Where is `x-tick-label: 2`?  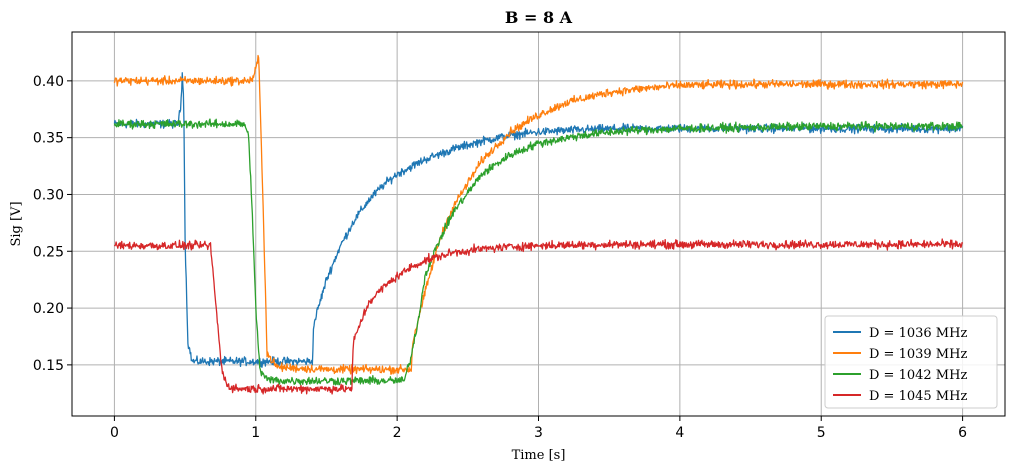
x-tick-label: 2 is located at coordinates (397, 433).